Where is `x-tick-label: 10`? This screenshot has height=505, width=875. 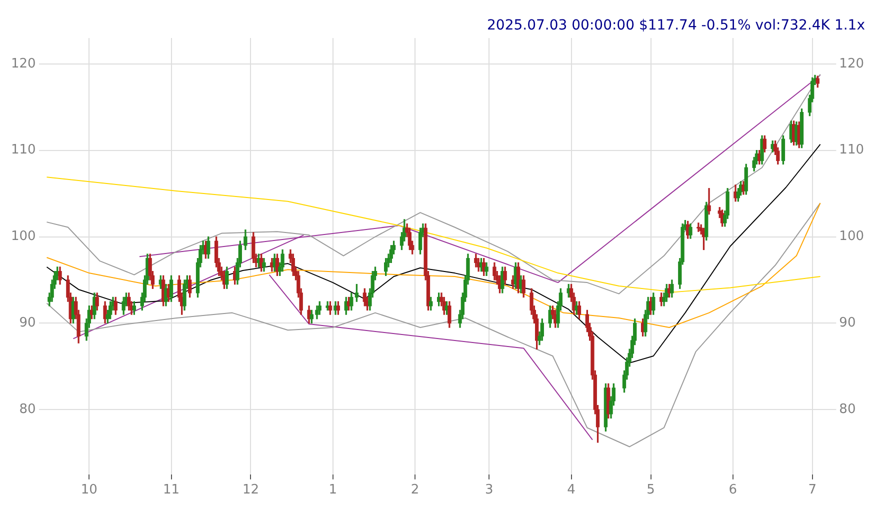 x-tick-label: 10 is located at coordinates (89, 490).